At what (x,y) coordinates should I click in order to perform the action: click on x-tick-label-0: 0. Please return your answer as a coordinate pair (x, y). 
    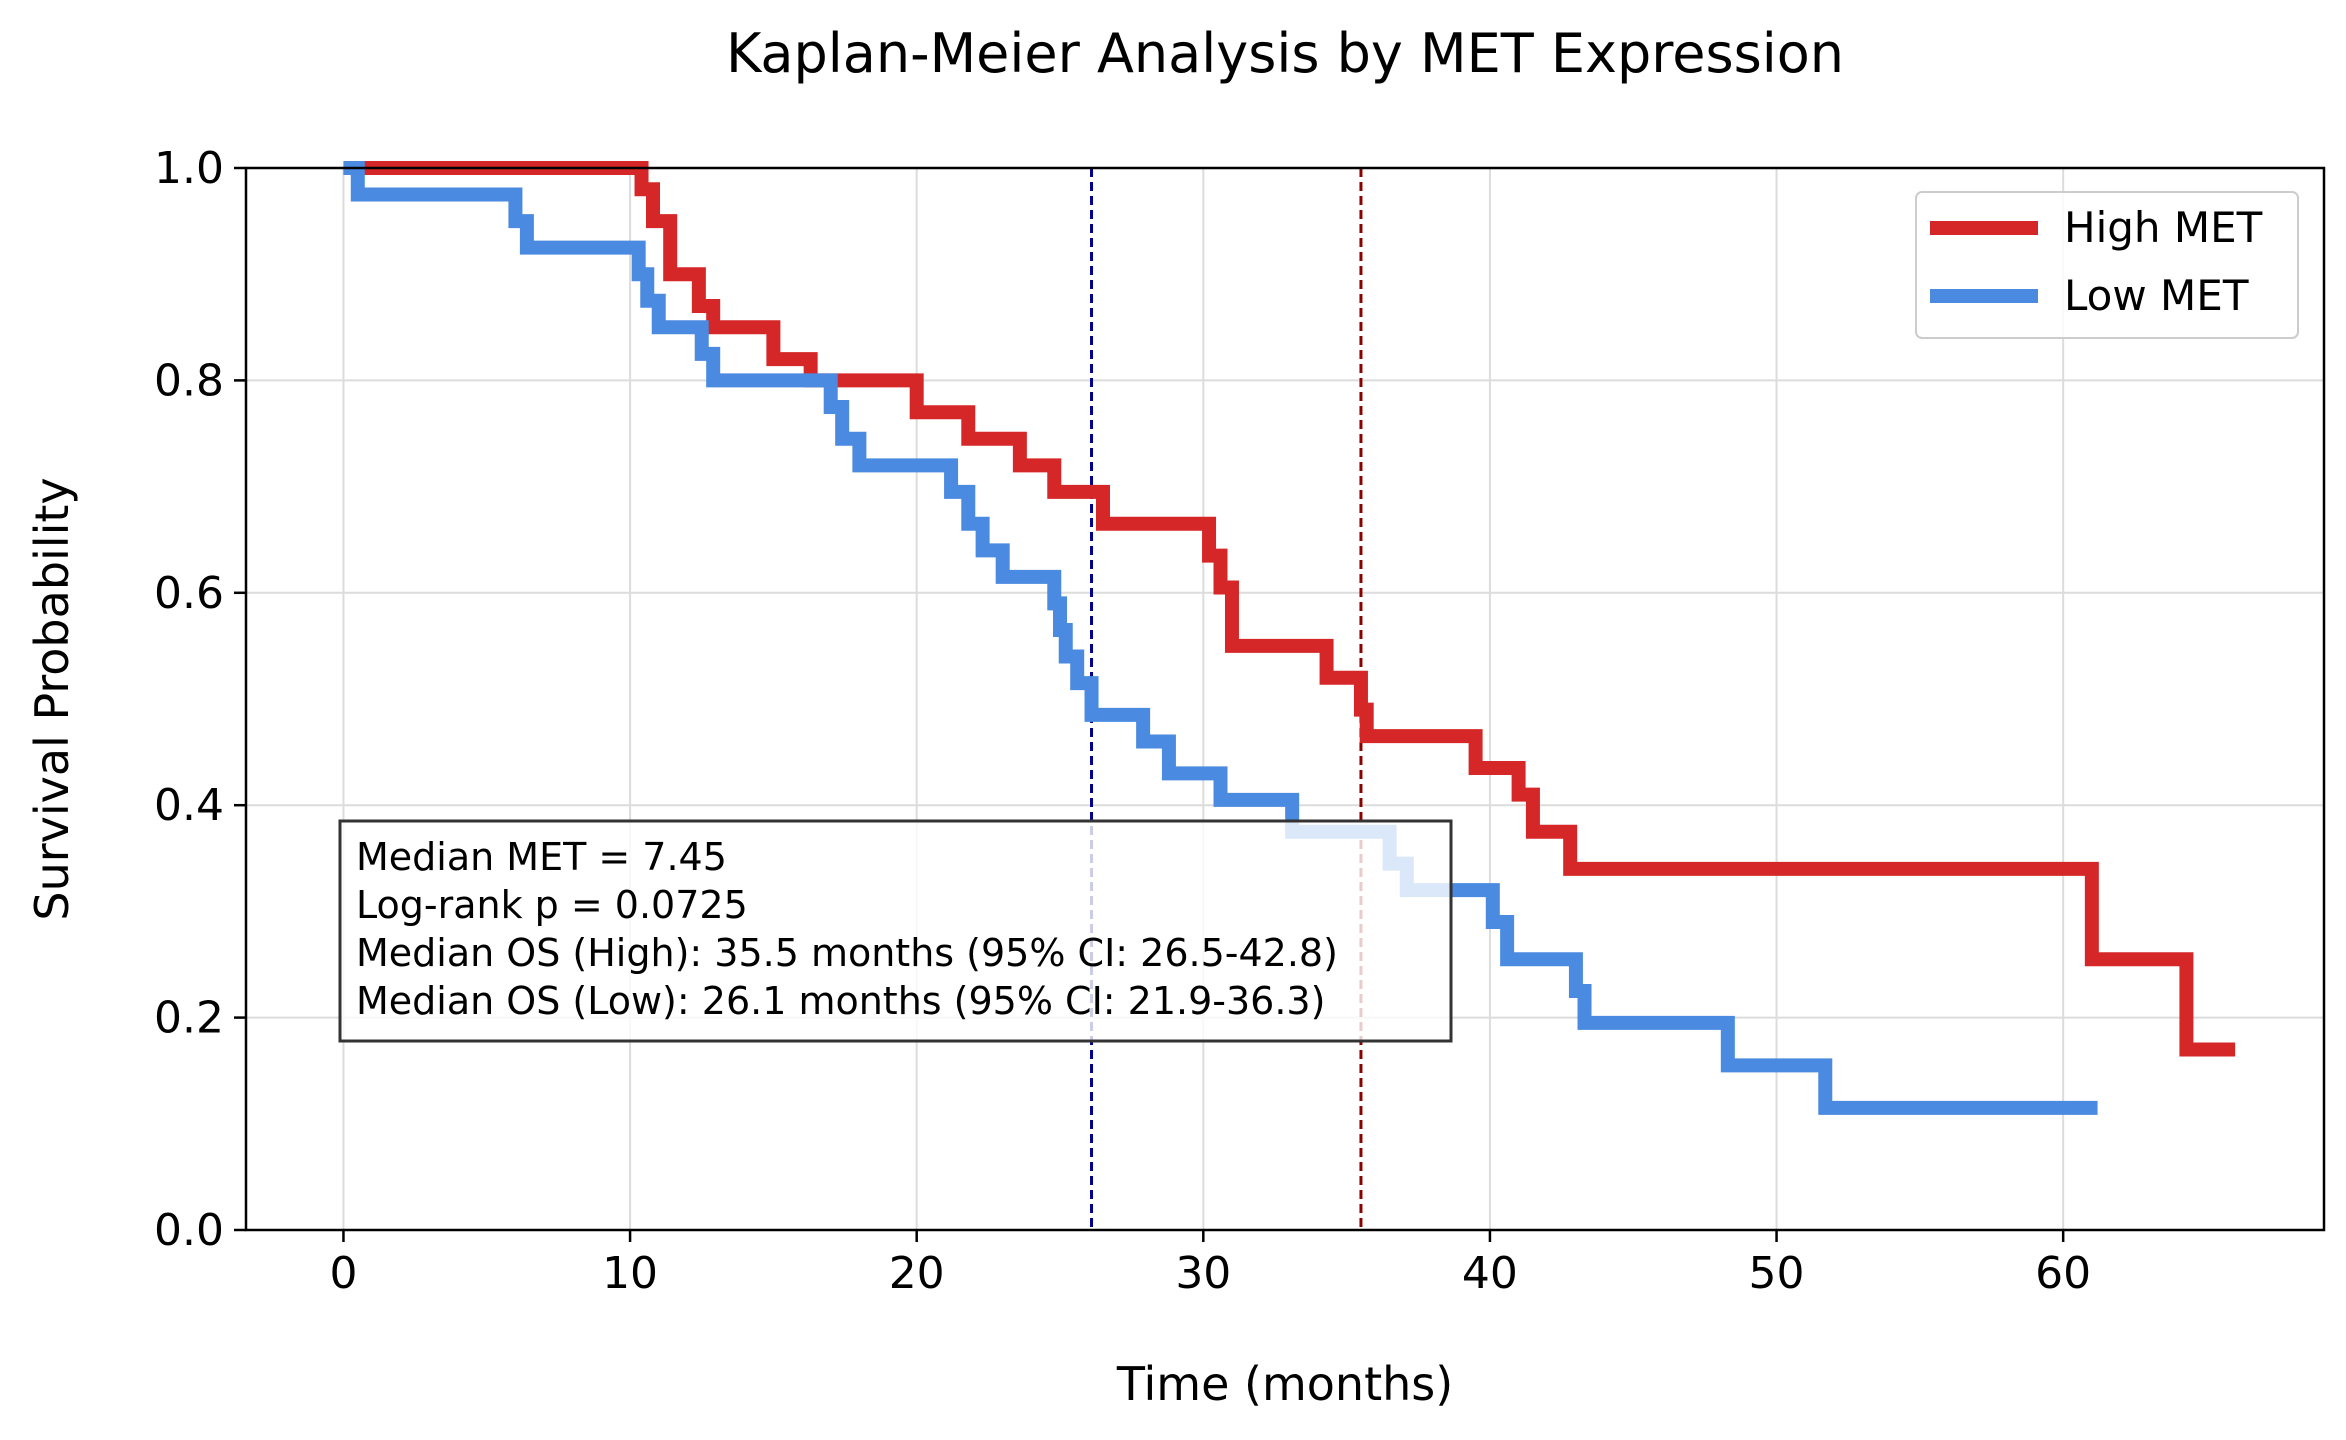
    Looking at the image, I should click on (343, 1273).